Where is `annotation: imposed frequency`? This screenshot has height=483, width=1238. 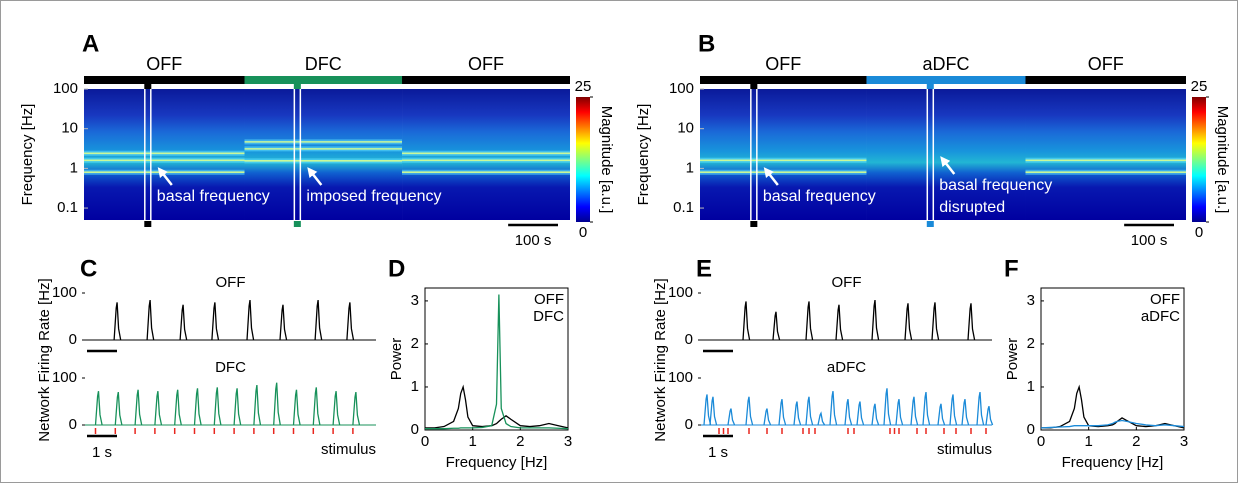
annotation: imposed frequency is located at coordinates (373, 196).